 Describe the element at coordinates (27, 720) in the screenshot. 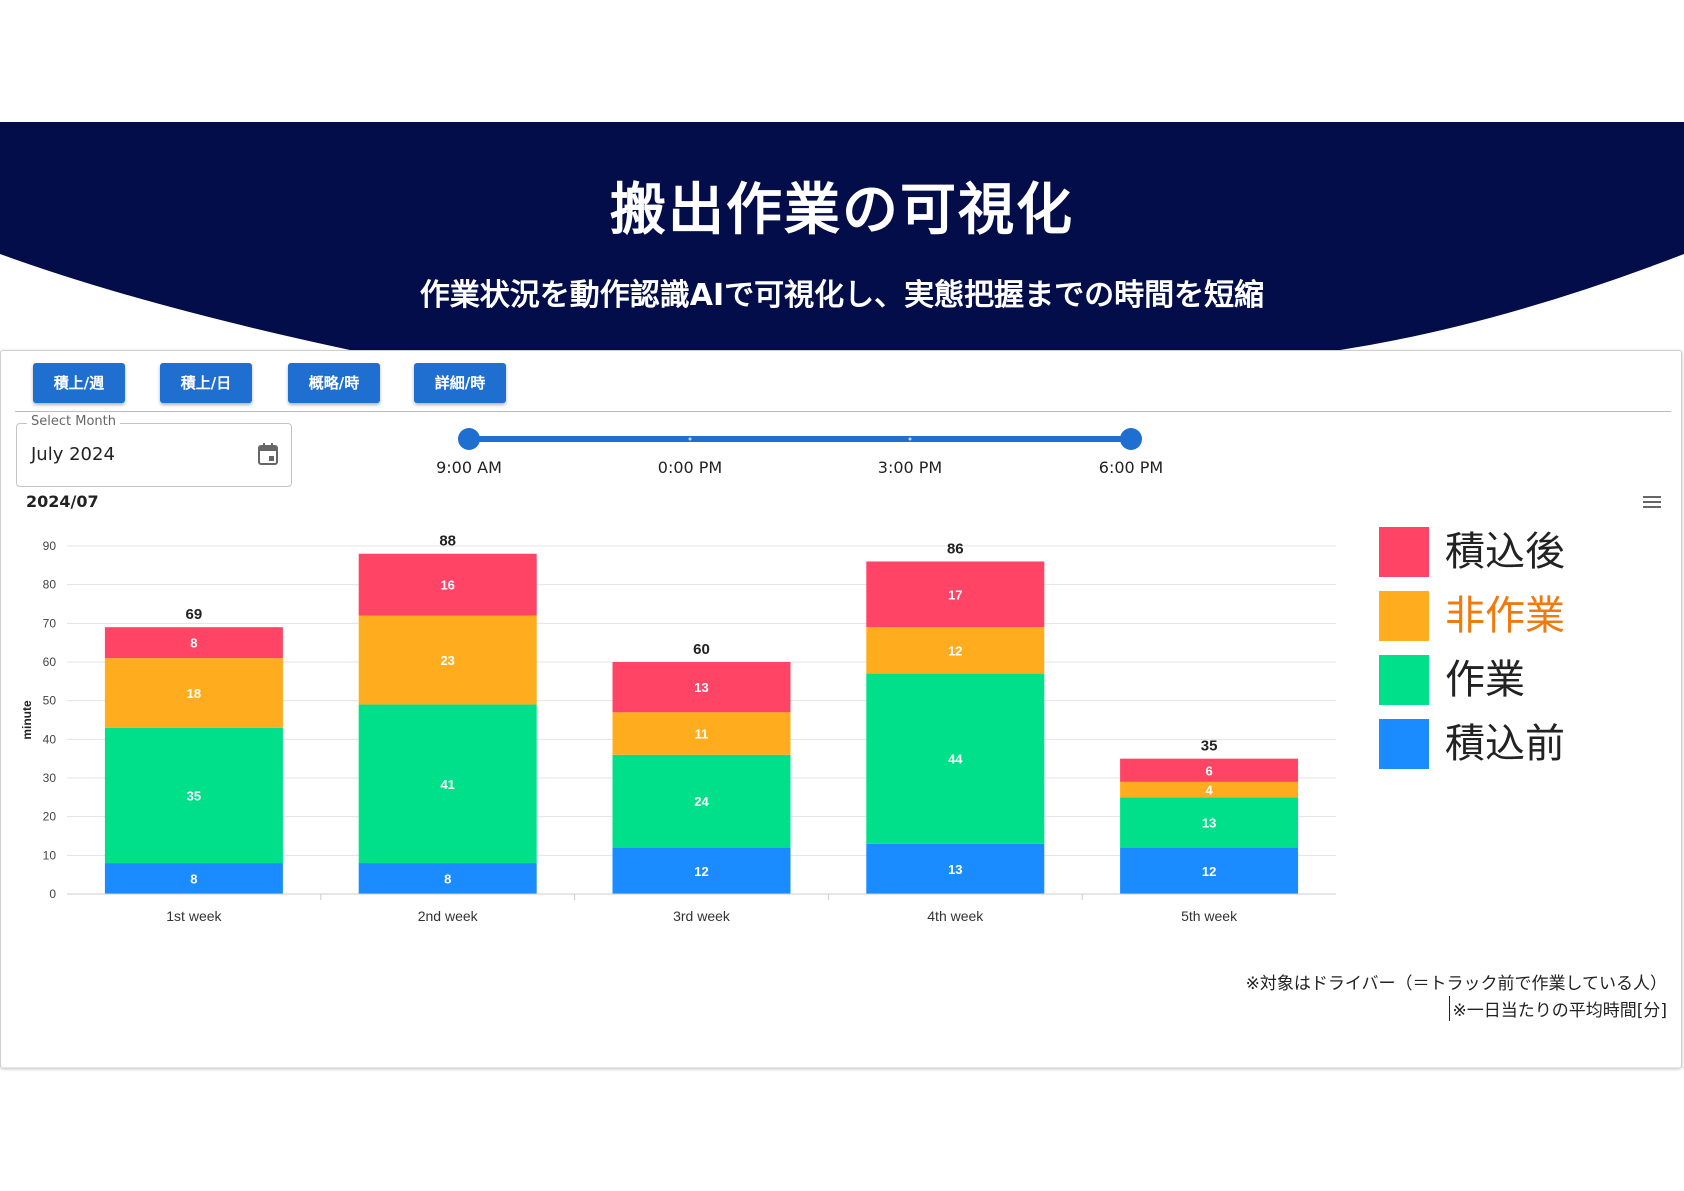

I see `y-axis-title: minute` at that location.